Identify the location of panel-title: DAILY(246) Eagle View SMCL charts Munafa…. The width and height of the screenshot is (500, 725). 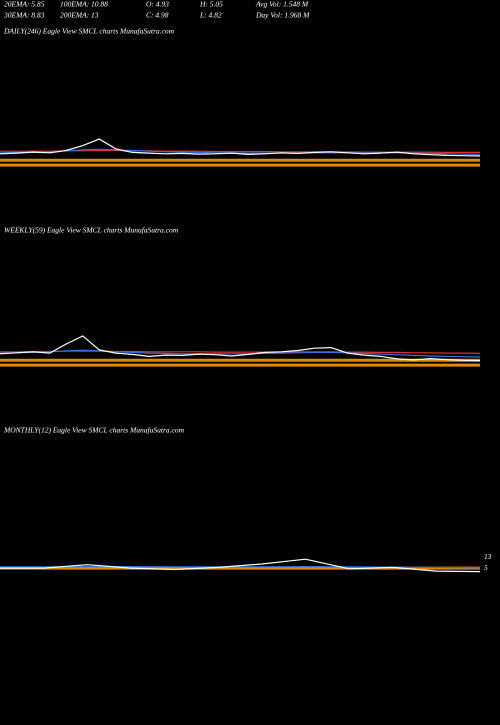
(89, 31).